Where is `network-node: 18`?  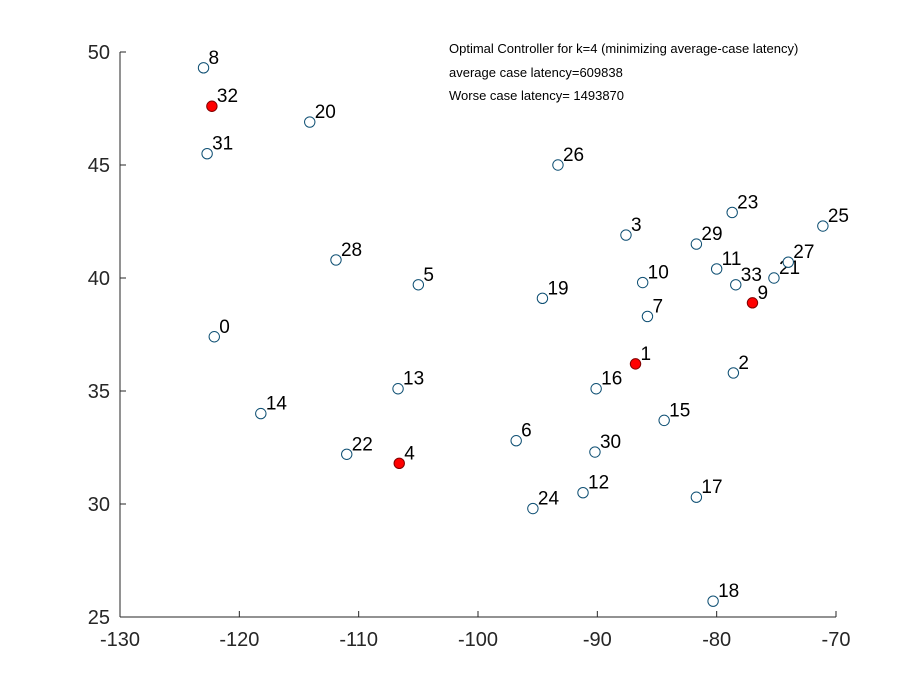
network-node: 18 is located at coordinates (723, 594).